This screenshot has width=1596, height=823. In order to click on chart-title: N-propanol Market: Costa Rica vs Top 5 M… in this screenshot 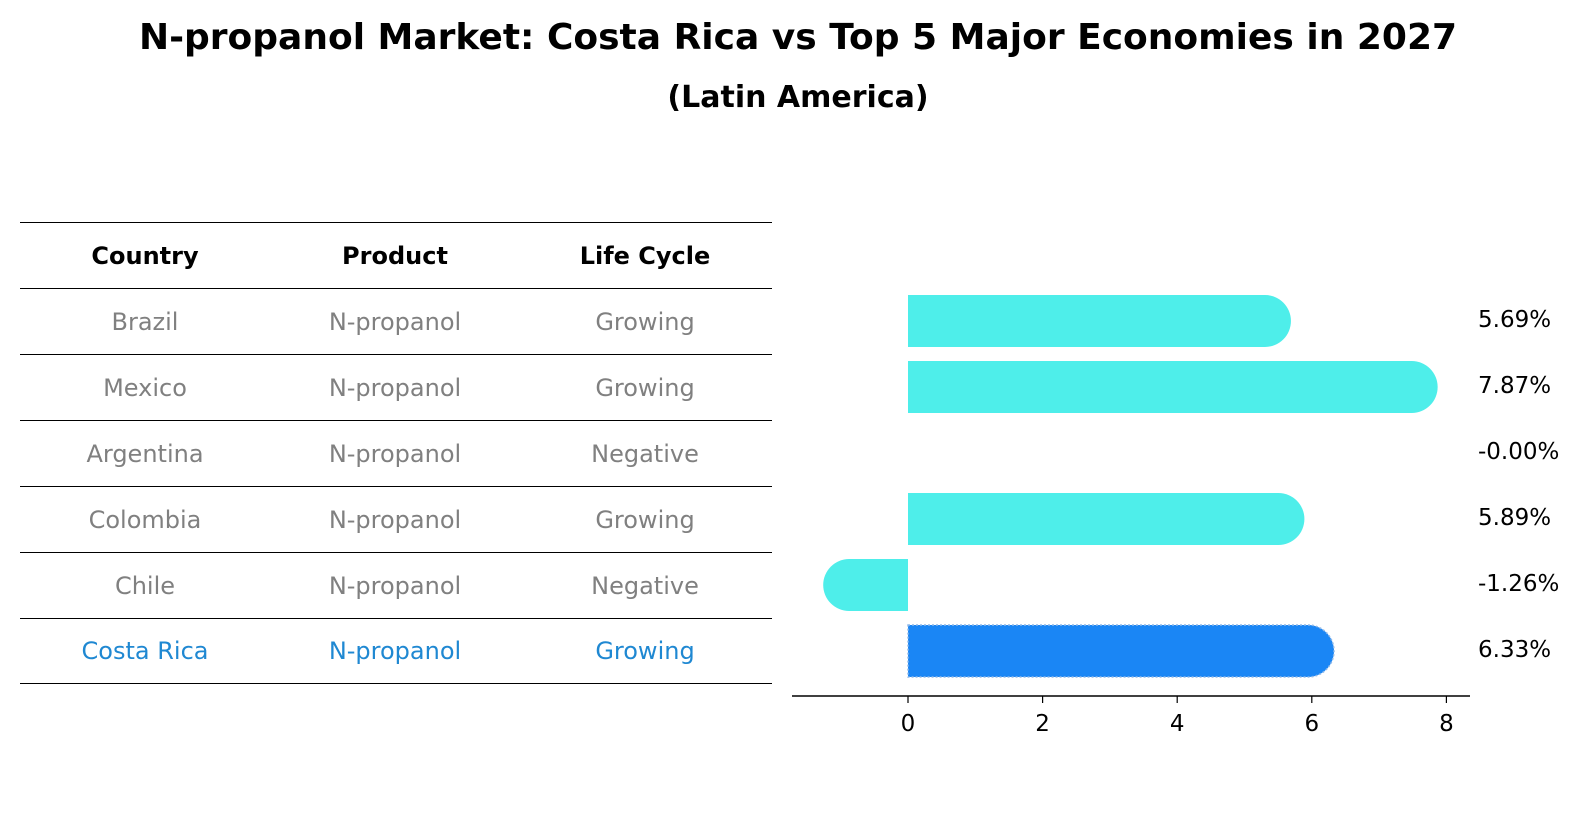, I will do `click(798, 37)`.